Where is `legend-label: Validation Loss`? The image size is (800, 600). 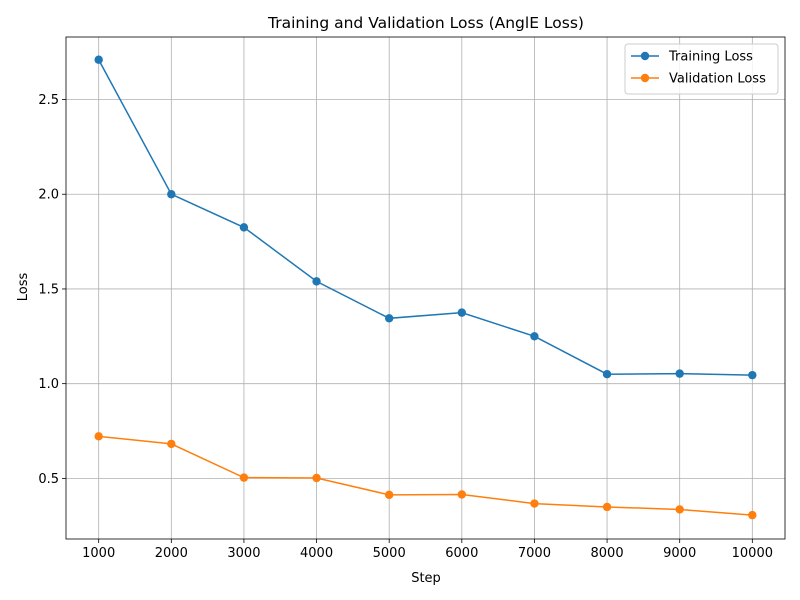 legend-label: Validation Loss is located at coordinates (717, 79).